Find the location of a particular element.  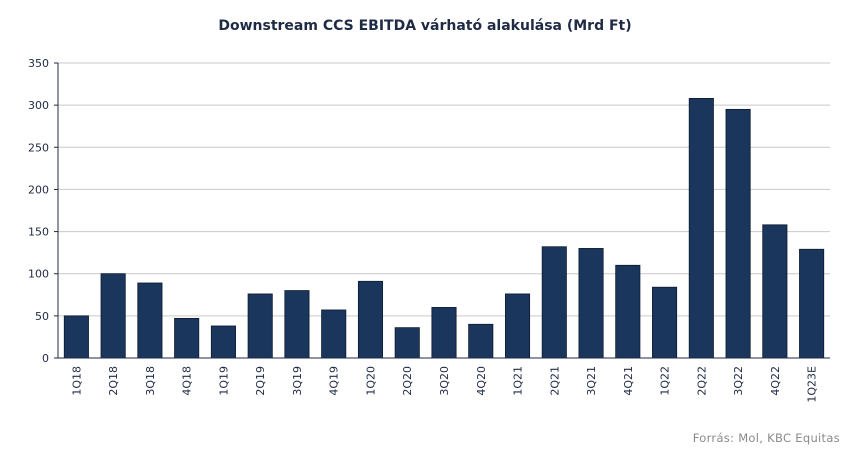

bar-4Q21 is located at coordinates (628, 311).